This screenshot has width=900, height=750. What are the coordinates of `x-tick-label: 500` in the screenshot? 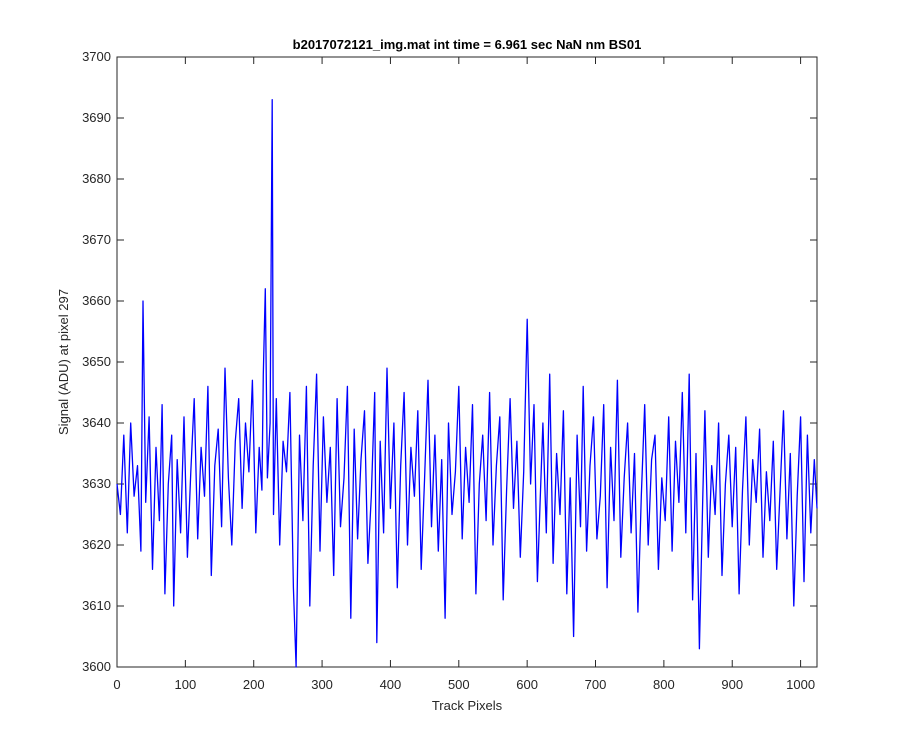 It's located at (459, 684).